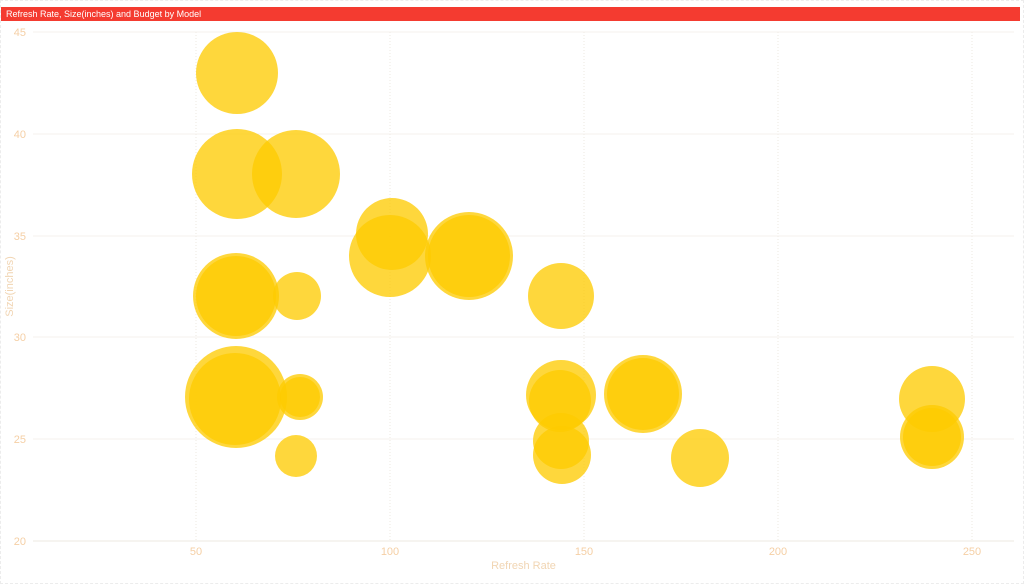  I want to click on y-tick-label: 30, so click(20, 338).